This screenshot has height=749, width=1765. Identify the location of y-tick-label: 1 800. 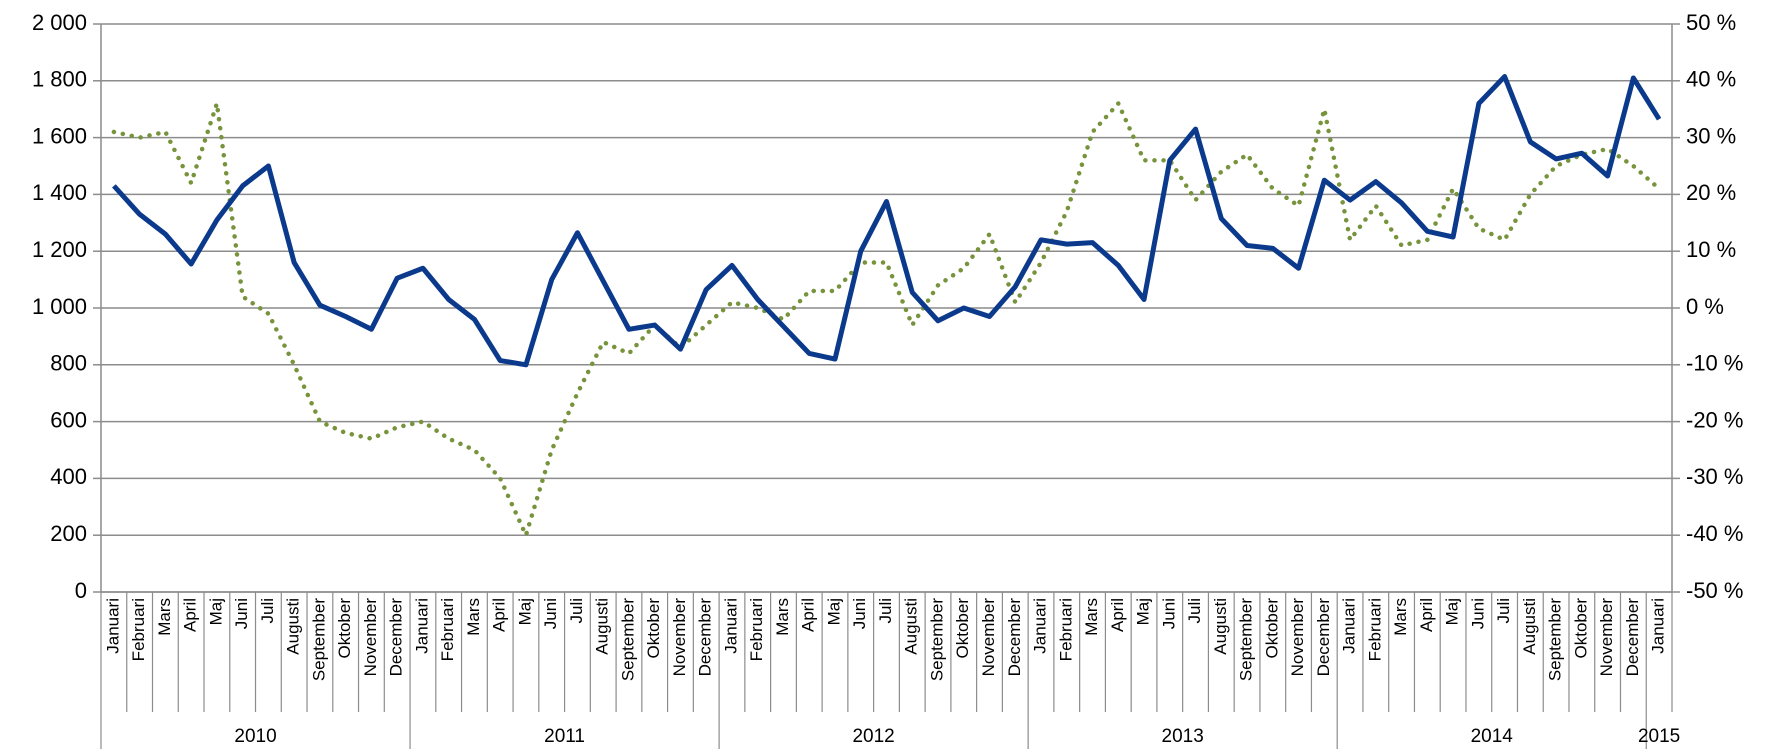
(59, 79).